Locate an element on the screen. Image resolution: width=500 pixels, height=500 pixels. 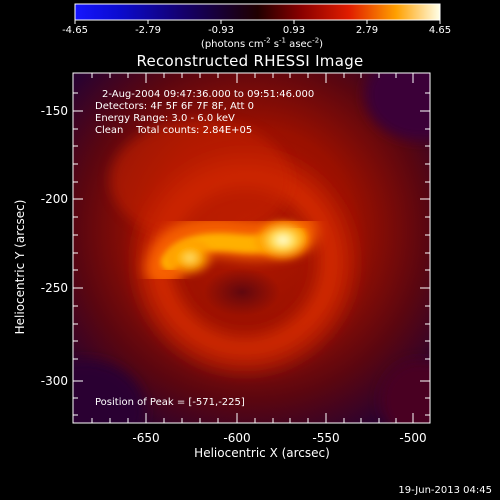
figure-title: Reconstructed RHESSI Image is located at coordinates (250, 61).